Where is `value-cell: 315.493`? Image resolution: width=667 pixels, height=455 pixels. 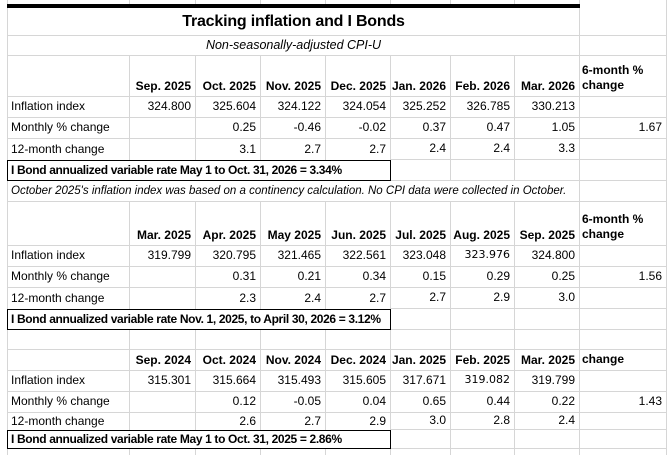
value-cell: 315.493 is located at coordinates (293, 381).